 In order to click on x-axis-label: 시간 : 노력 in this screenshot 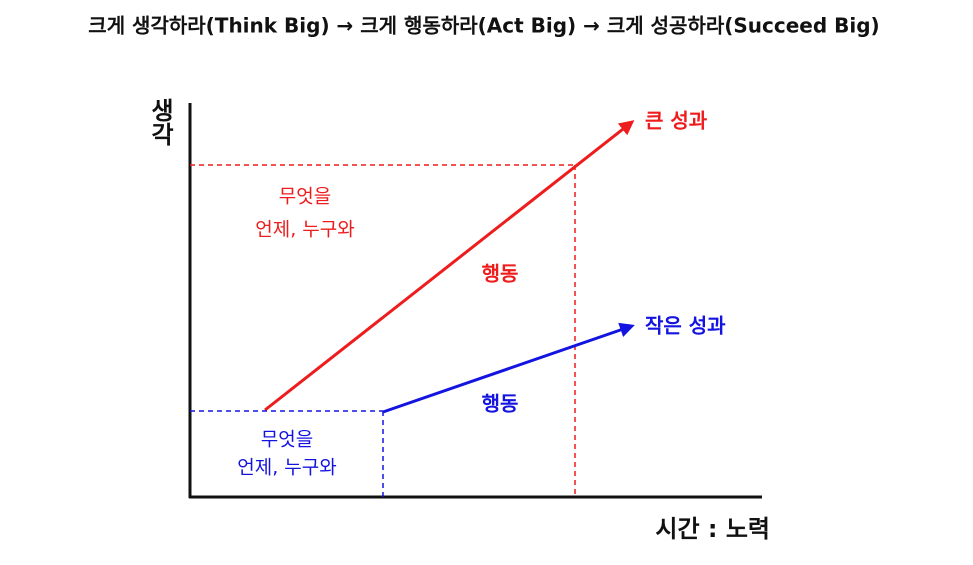, I will do `click(712, 529)`.